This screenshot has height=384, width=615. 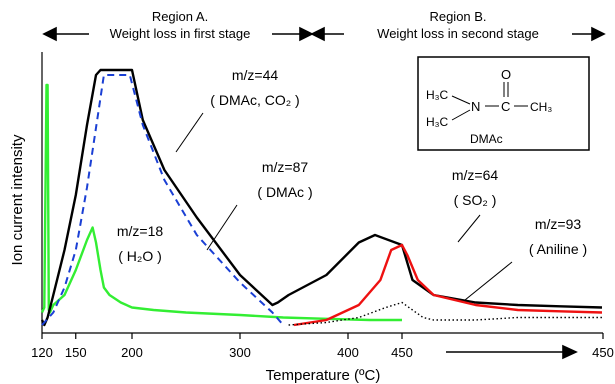 I want to click on x-tick-label-5: 450, so click(x=402, y=352).